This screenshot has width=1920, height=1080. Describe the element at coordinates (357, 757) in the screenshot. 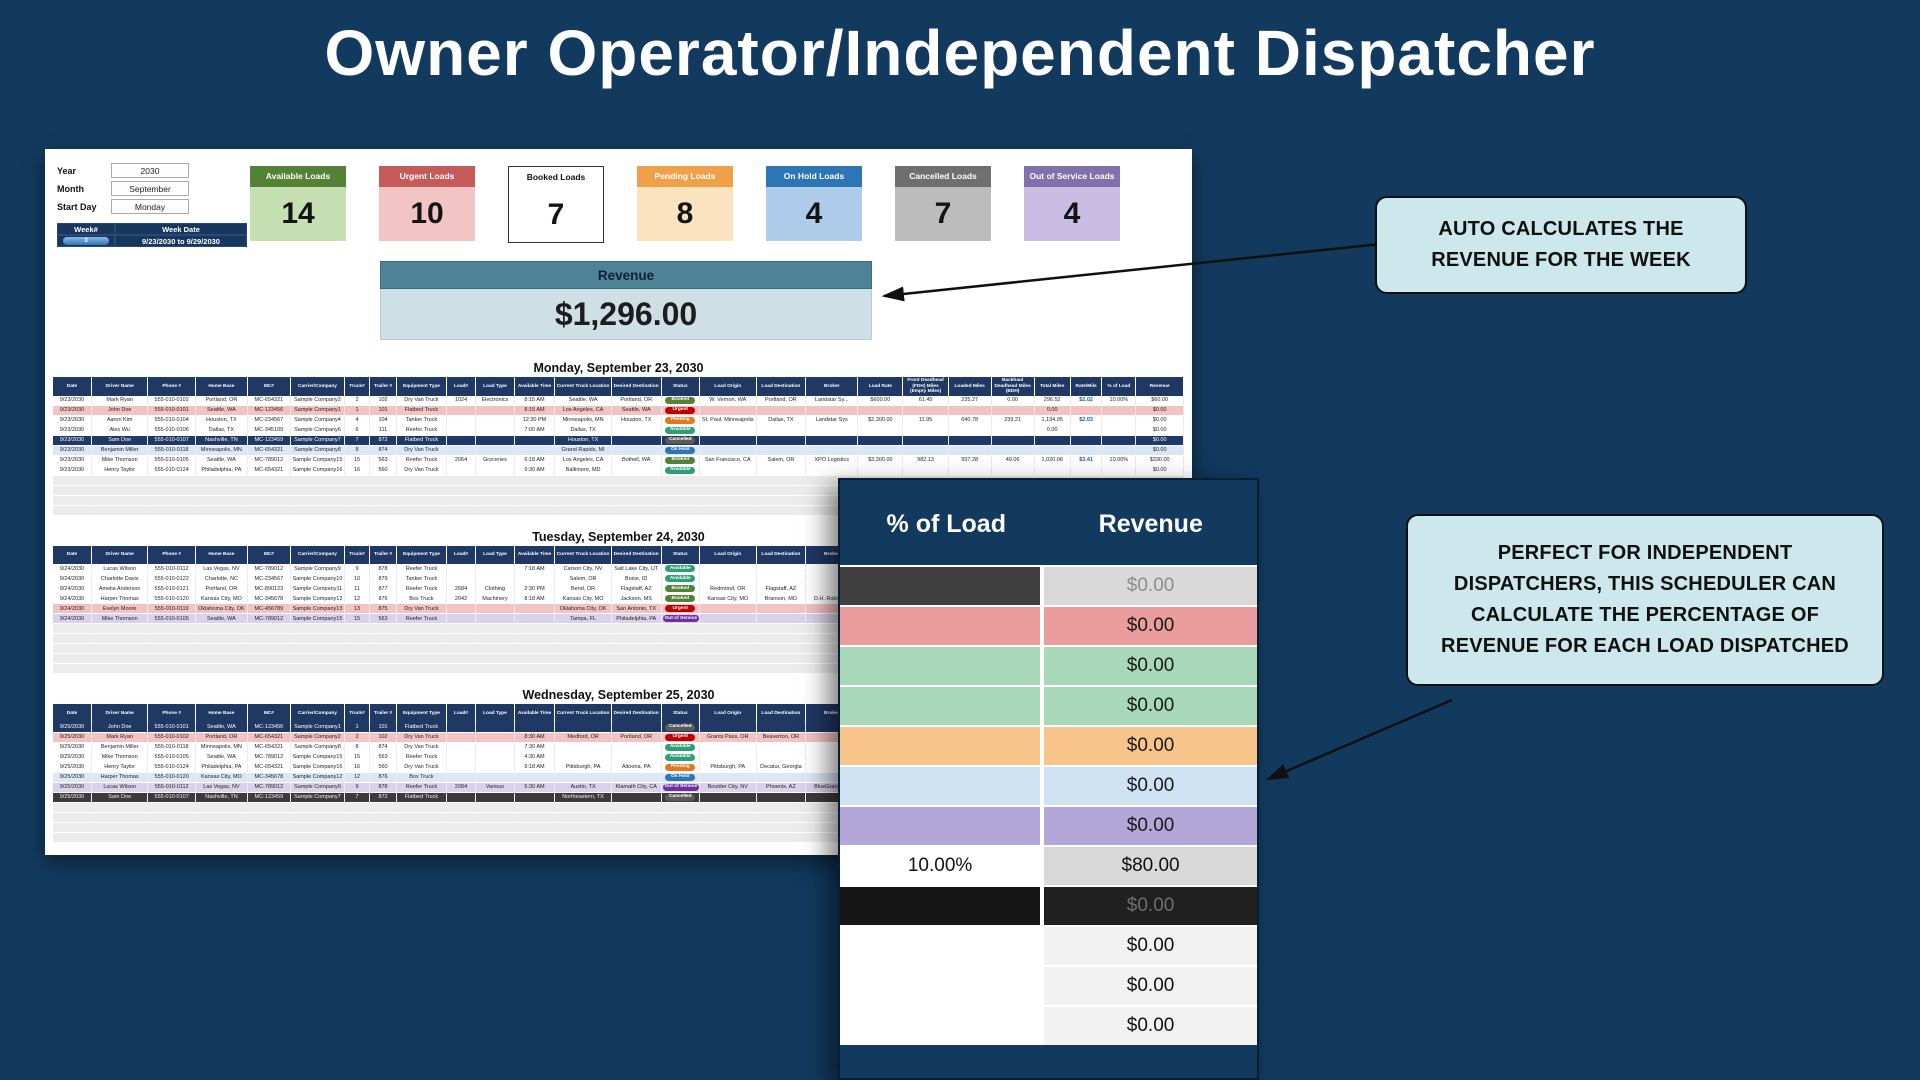

I see `cell: 15` at that location.